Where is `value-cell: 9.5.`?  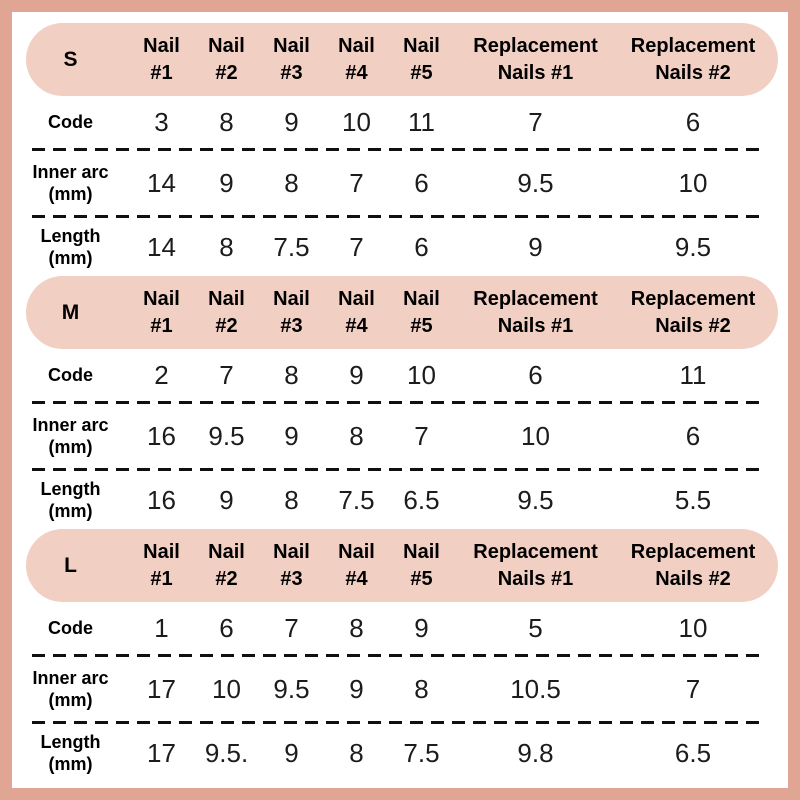 value-cell: 9.5. is located at coordinates (226, 752).